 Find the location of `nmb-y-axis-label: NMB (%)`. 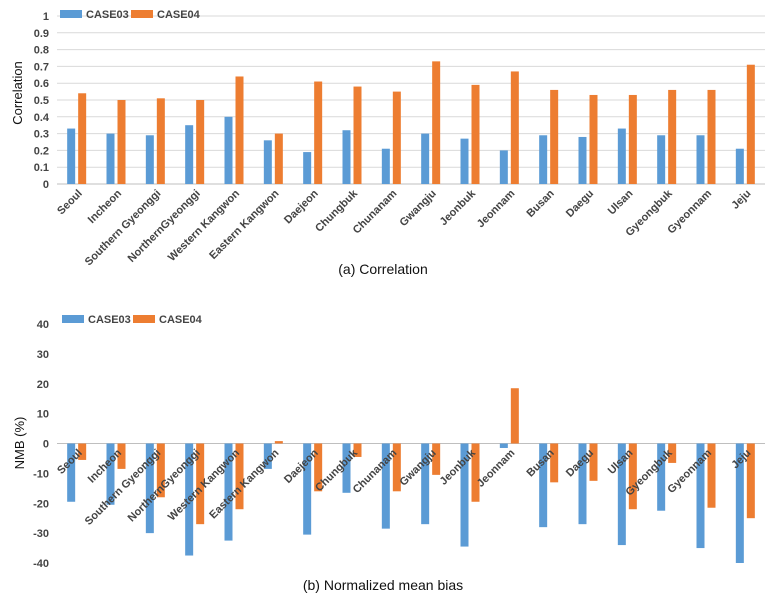

nmb-y-axis-label: NMB (%) is located at coordinates (19, 443).